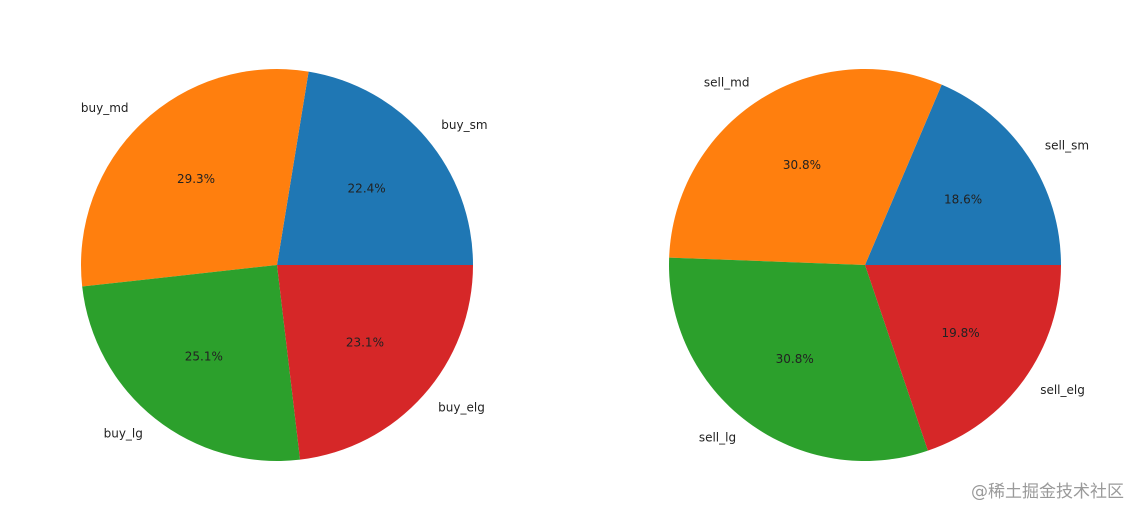 The height and width of the screenshot is (518, 1140). Describe the element at coordinates (365, 343) in the screenshot. I see `percent-label: 23.1%` at that location.